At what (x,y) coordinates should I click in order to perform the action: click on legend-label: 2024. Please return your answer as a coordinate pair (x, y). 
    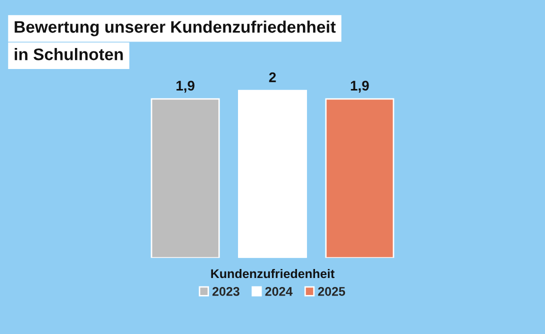
    Looking at the image, I should click on (279, 291).